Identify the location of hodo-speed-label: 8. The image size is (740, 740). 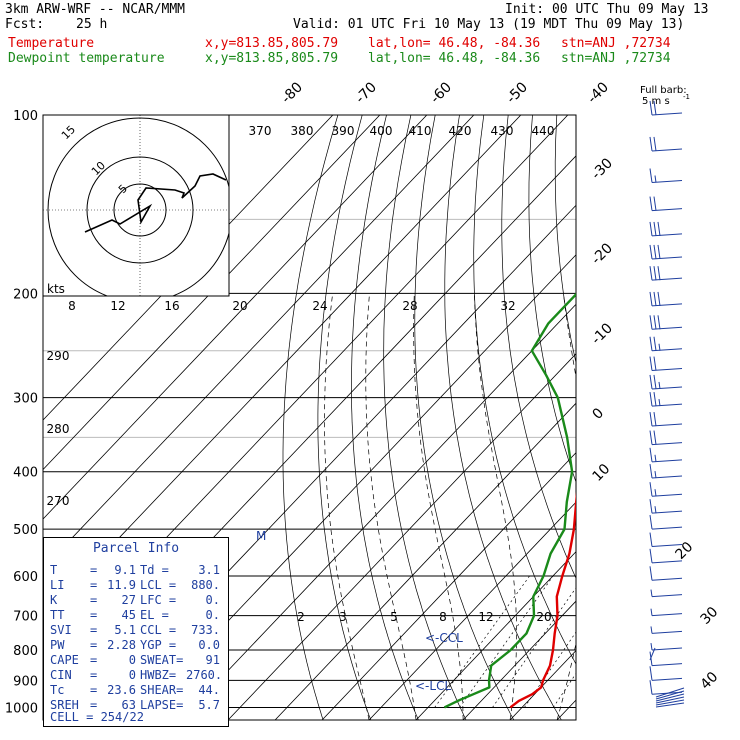
(72, 306).